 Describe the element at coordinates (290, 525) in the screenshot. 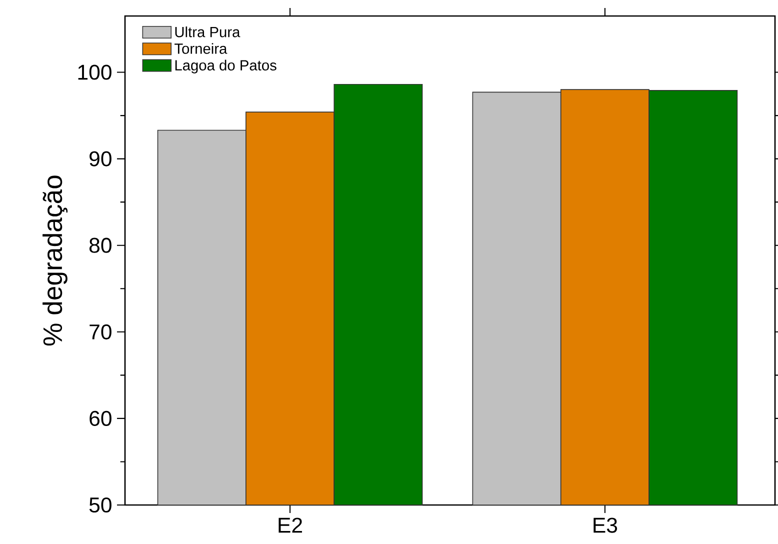

I see `x-tick-label: E2` at that location.